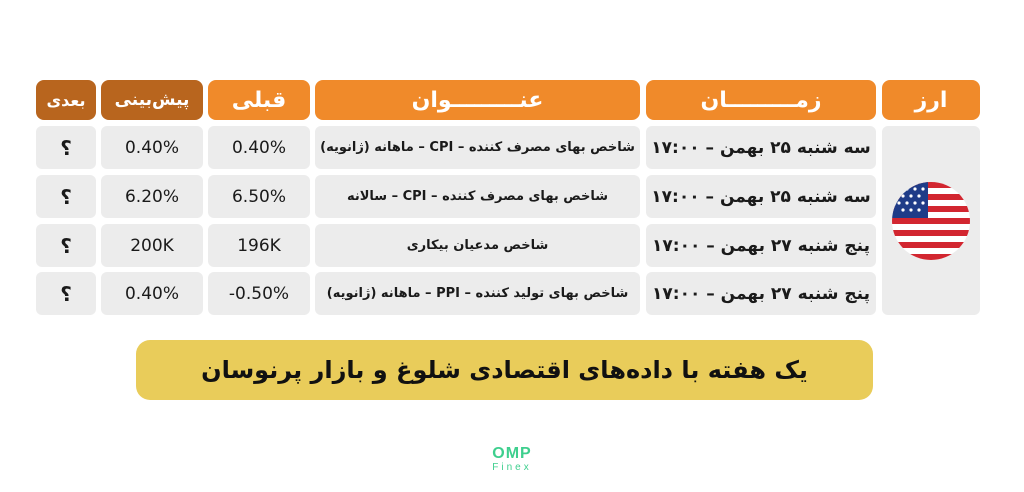 Image resolution: width=1024 pixels, height=492 pixels. Describe the element at coordinates (259, 245) in the screenshot. I see `row-3-previous: 196K` at that location.